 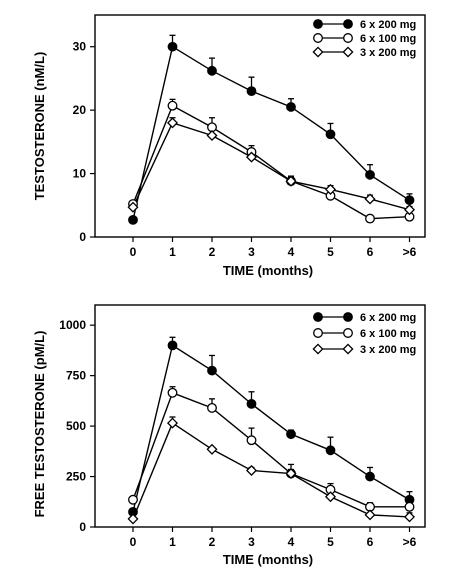 What do you see at coordinates (370, 252) in the screenshot?
I see `testosterone-x-tick-label: 6` at bounding box center [370, 252].